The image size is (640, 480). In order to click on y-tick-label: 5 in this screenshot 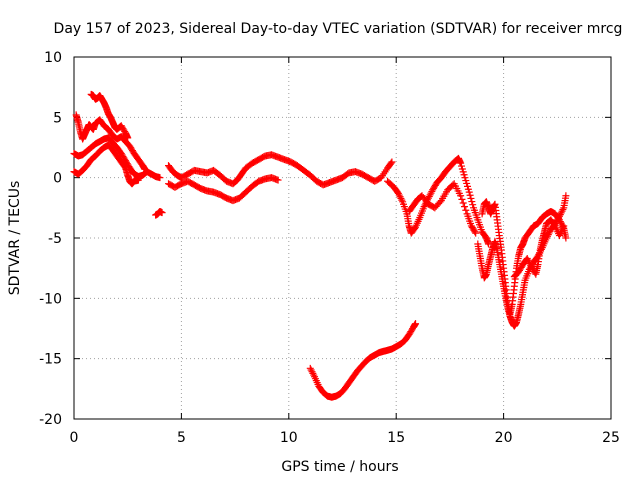, I will do `click(57, 118)`.